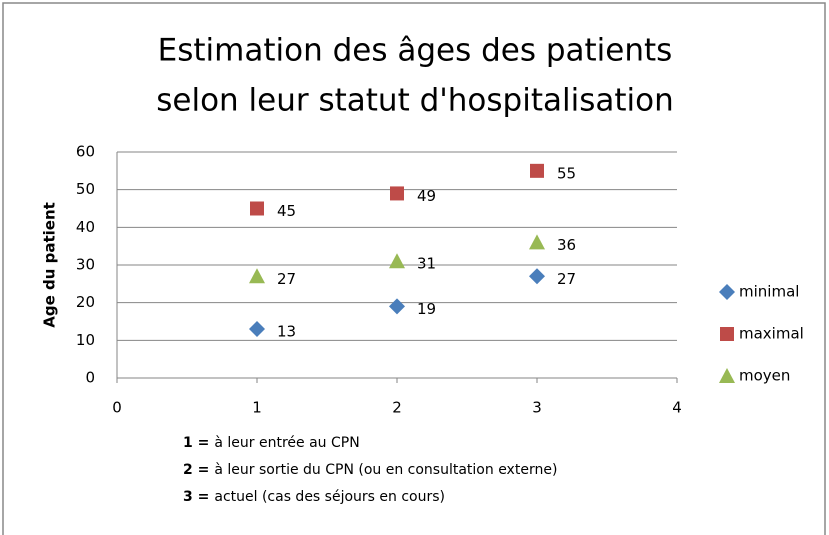 Image resolution: width=829 pixels, height=535 pixels. I want to click on note-key: 1 =, so click(196, 443).